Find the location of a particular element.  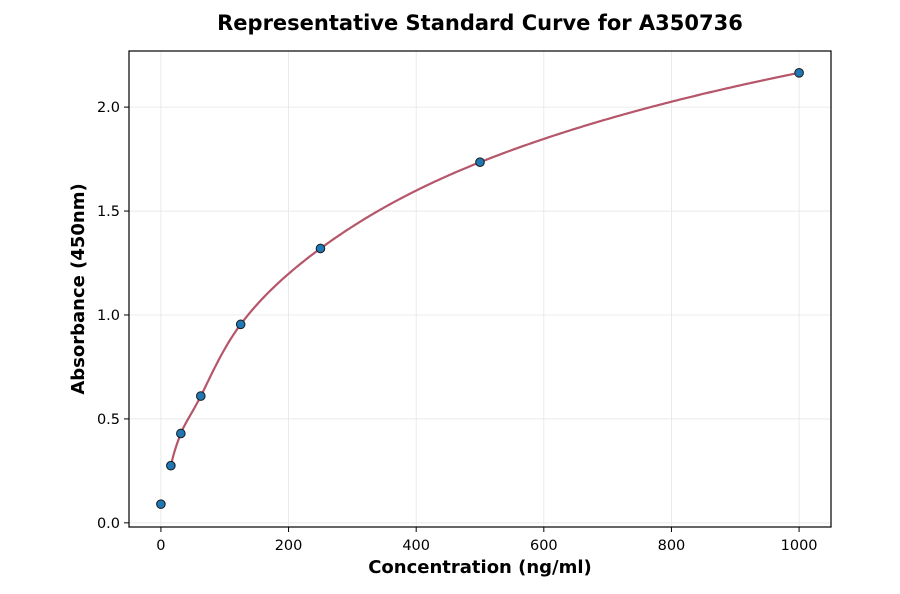

x-axis-label: Concentration (ng/ml) is located at coordinates (480, 567).